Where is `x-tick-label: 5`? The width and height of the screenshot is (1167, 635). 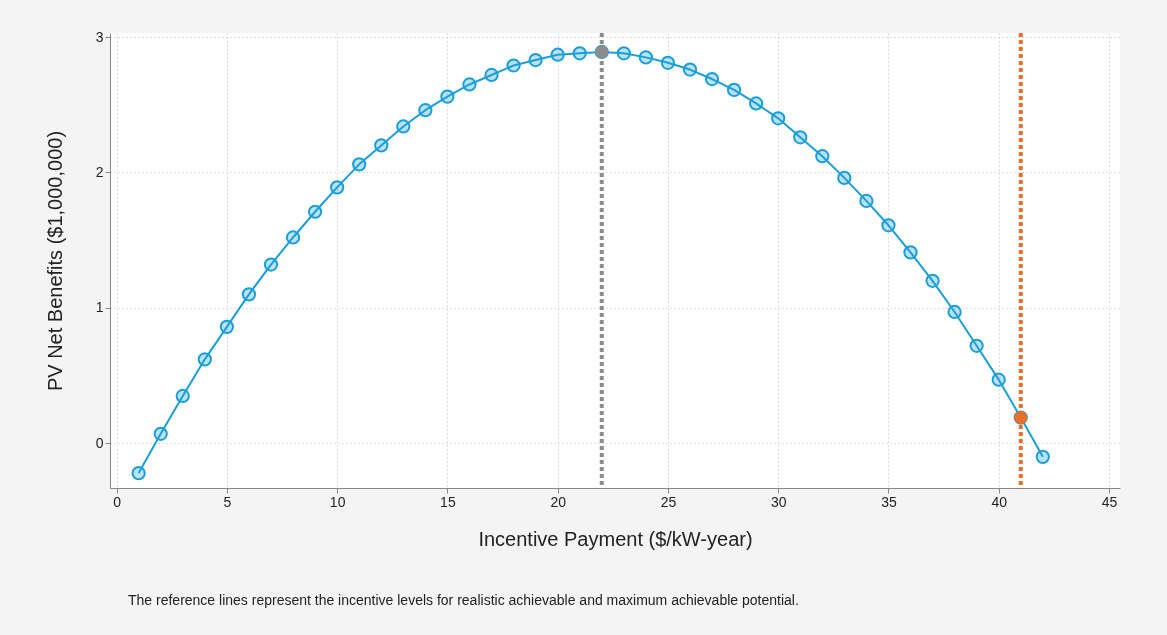 x-tick-label: 5 is located at coordinates (227, 501).